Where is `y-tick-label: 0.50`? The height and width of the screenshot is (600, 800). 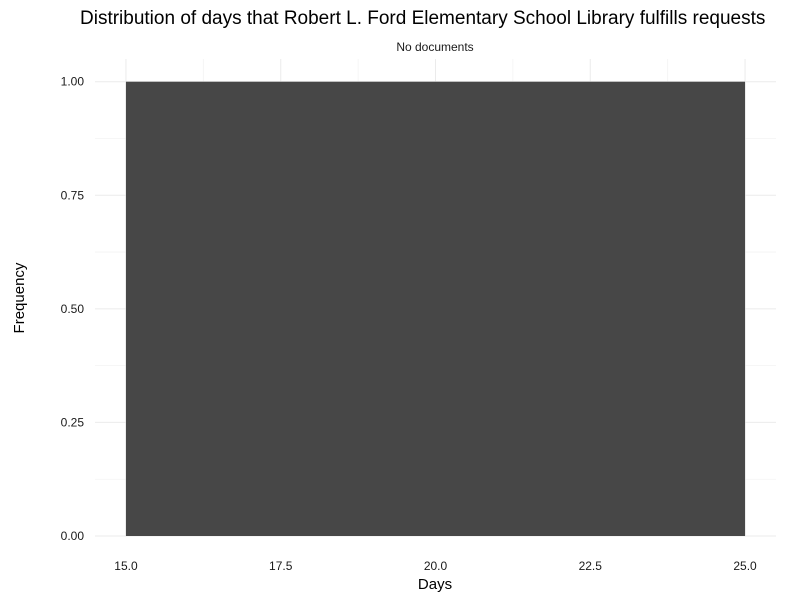
y-tick-label: 0.50 is located at coordinates (73, 309).